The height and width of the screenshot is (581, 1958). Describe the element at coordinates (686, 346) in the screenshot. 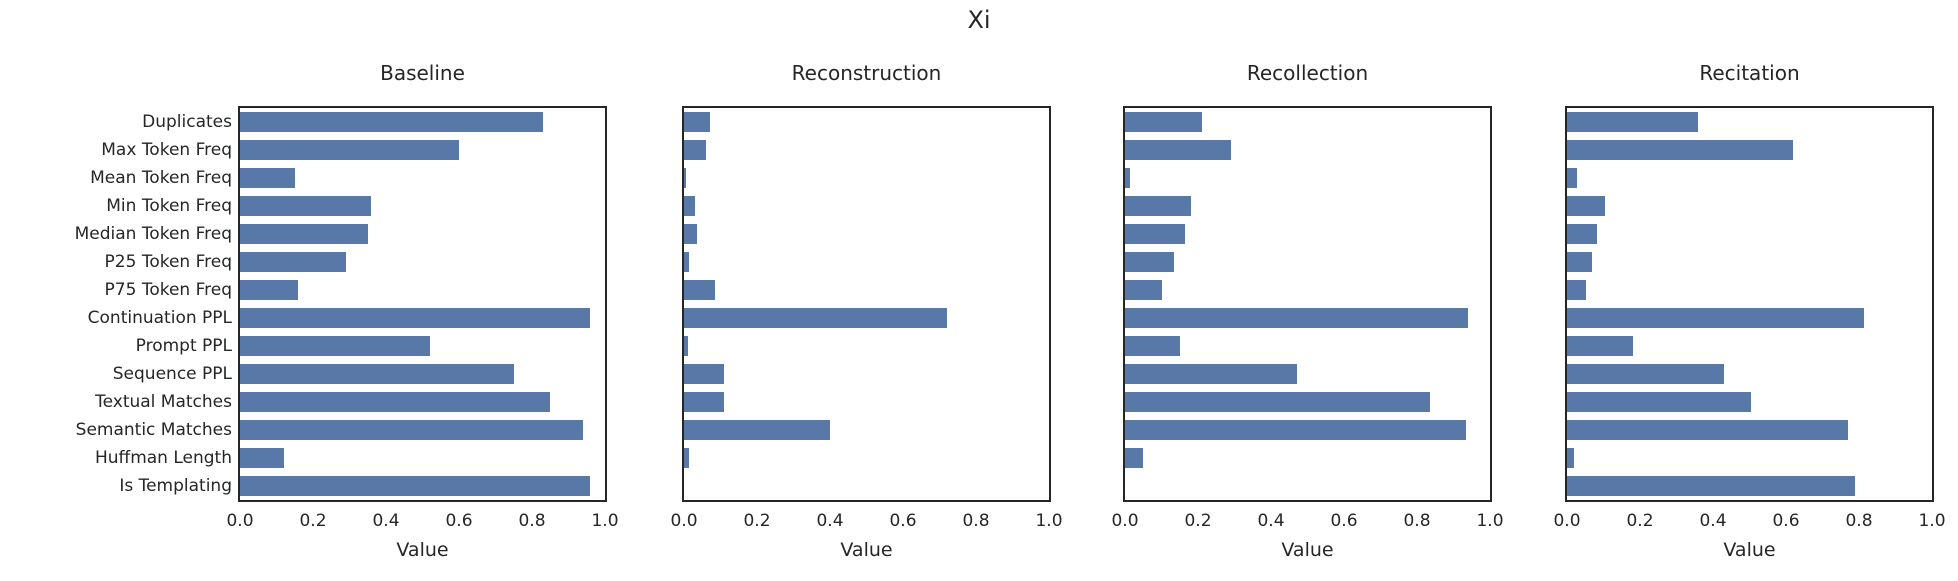

I see `bar-reconstruction-prompt-ppl` at that location.